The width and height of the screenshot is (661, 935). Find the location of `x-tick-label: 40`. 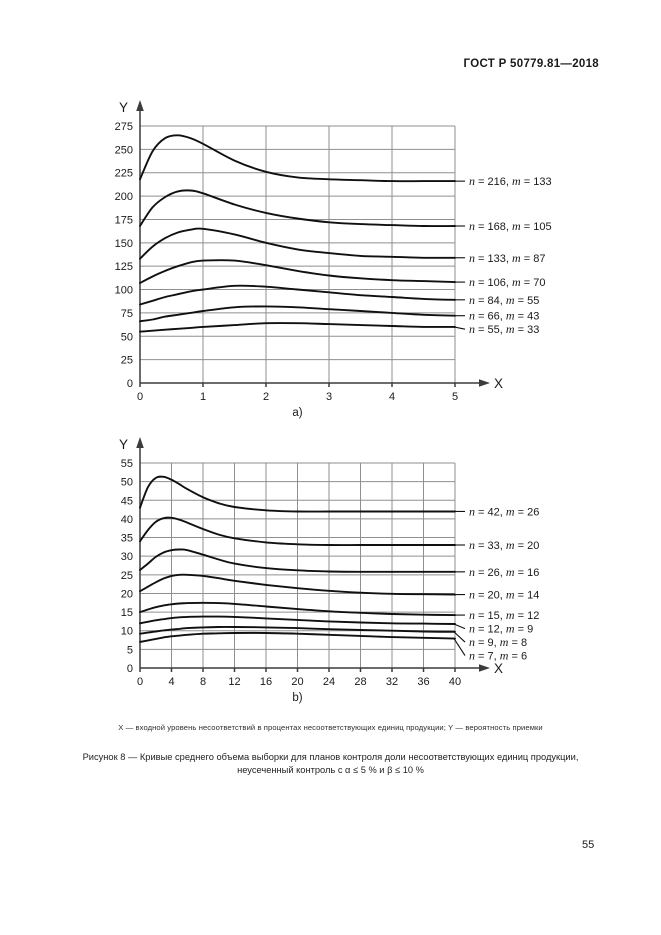

x-tick-label: 40 is located at coordinates (455, 682).